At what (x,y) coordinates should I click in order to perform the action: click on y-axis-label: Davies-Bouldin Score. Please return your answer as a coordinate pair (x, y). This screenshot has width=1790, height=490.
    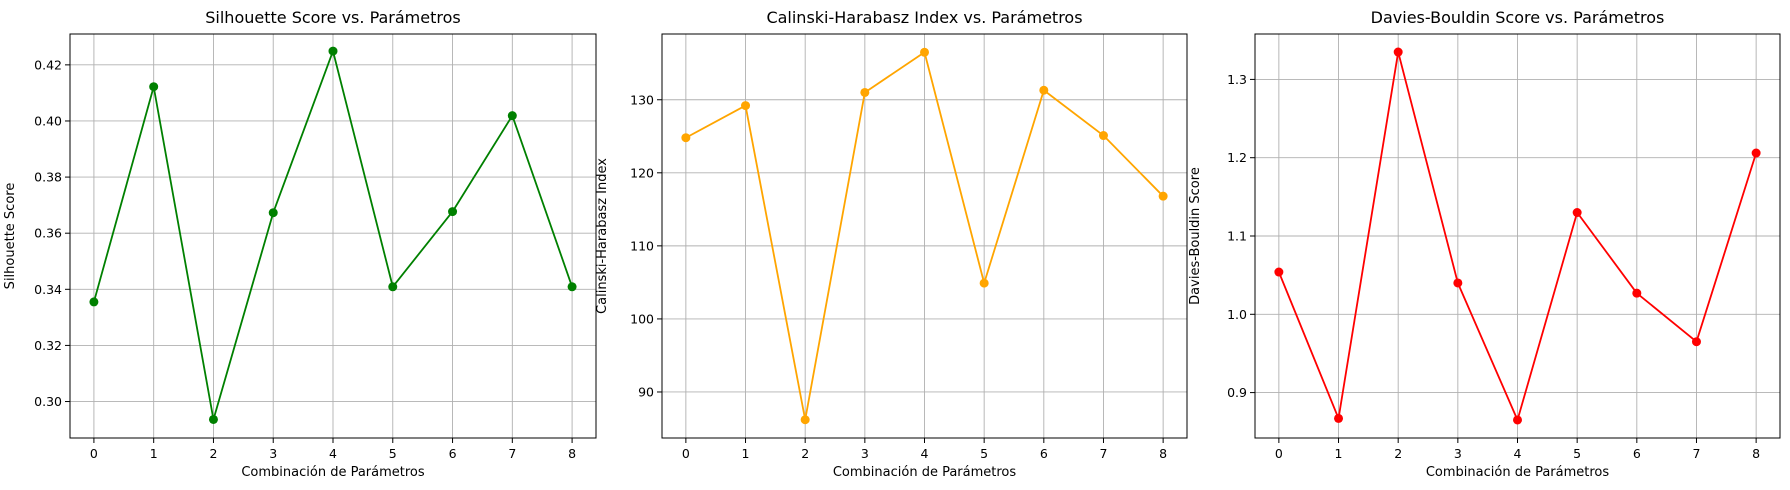
    Looking at the image, I should click on (1195, 236).